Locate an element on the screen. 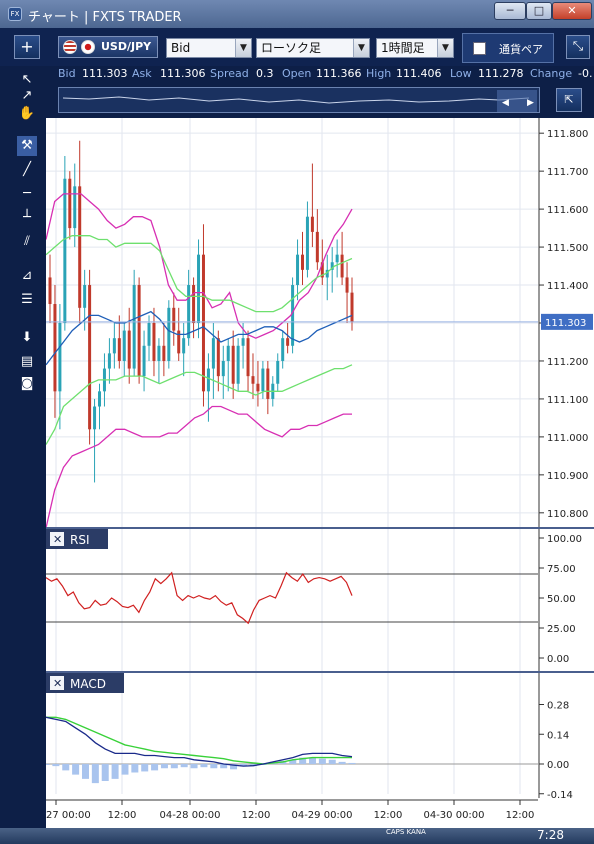 The width and height of the screenshot is (594, 844). high-label: High is located at coordinates (379, 73).